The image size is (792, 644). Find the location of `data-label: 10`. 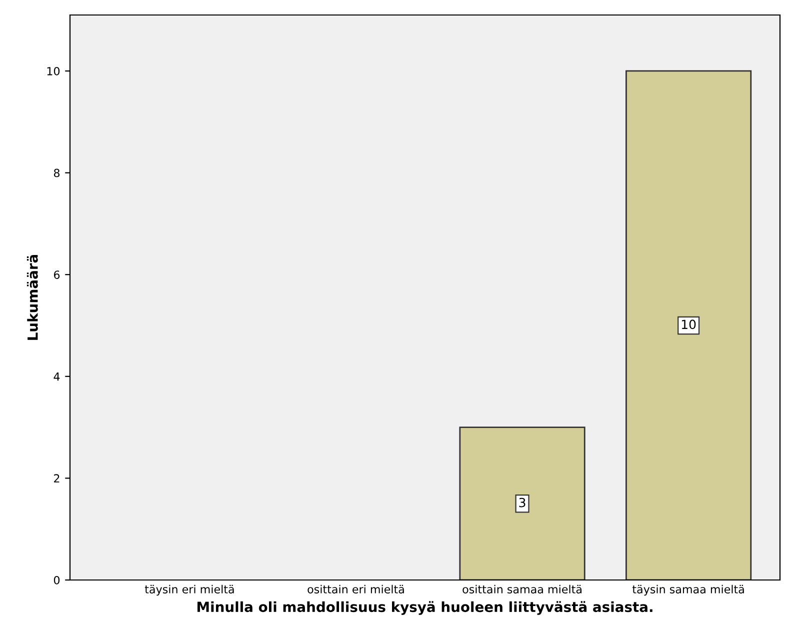

data-label: 10 is located at coordinates (689, 325).